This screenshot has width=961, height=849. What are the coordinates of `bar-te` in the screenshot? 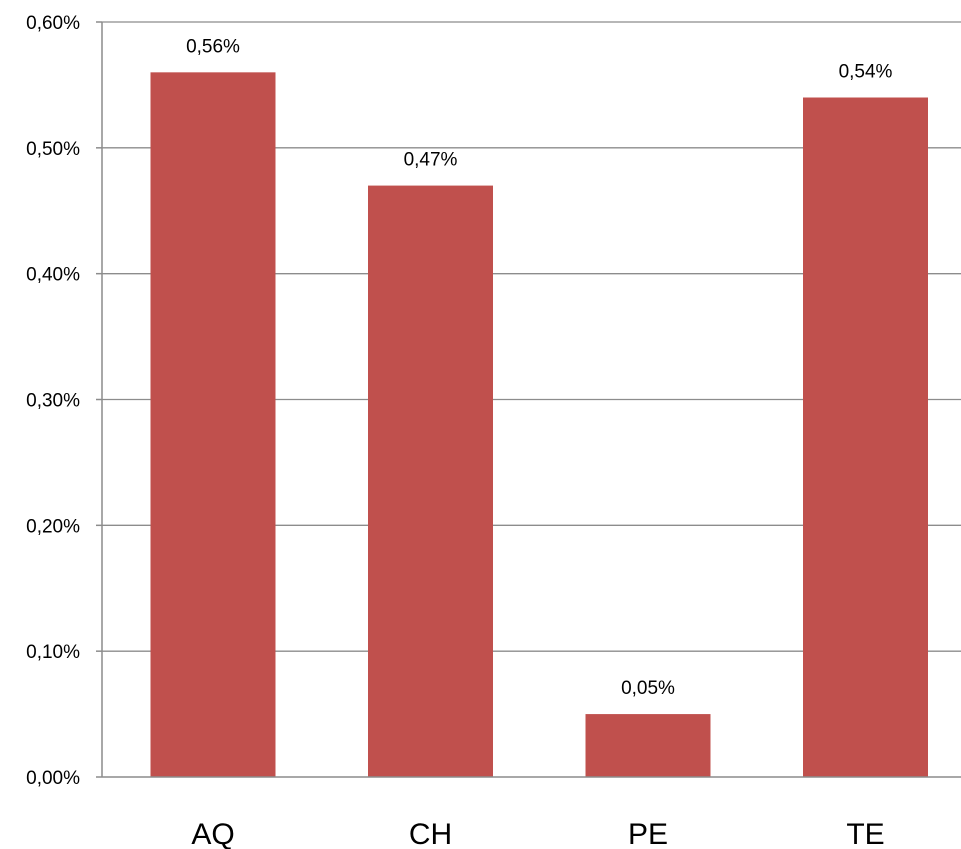 It's located at (865, 437).